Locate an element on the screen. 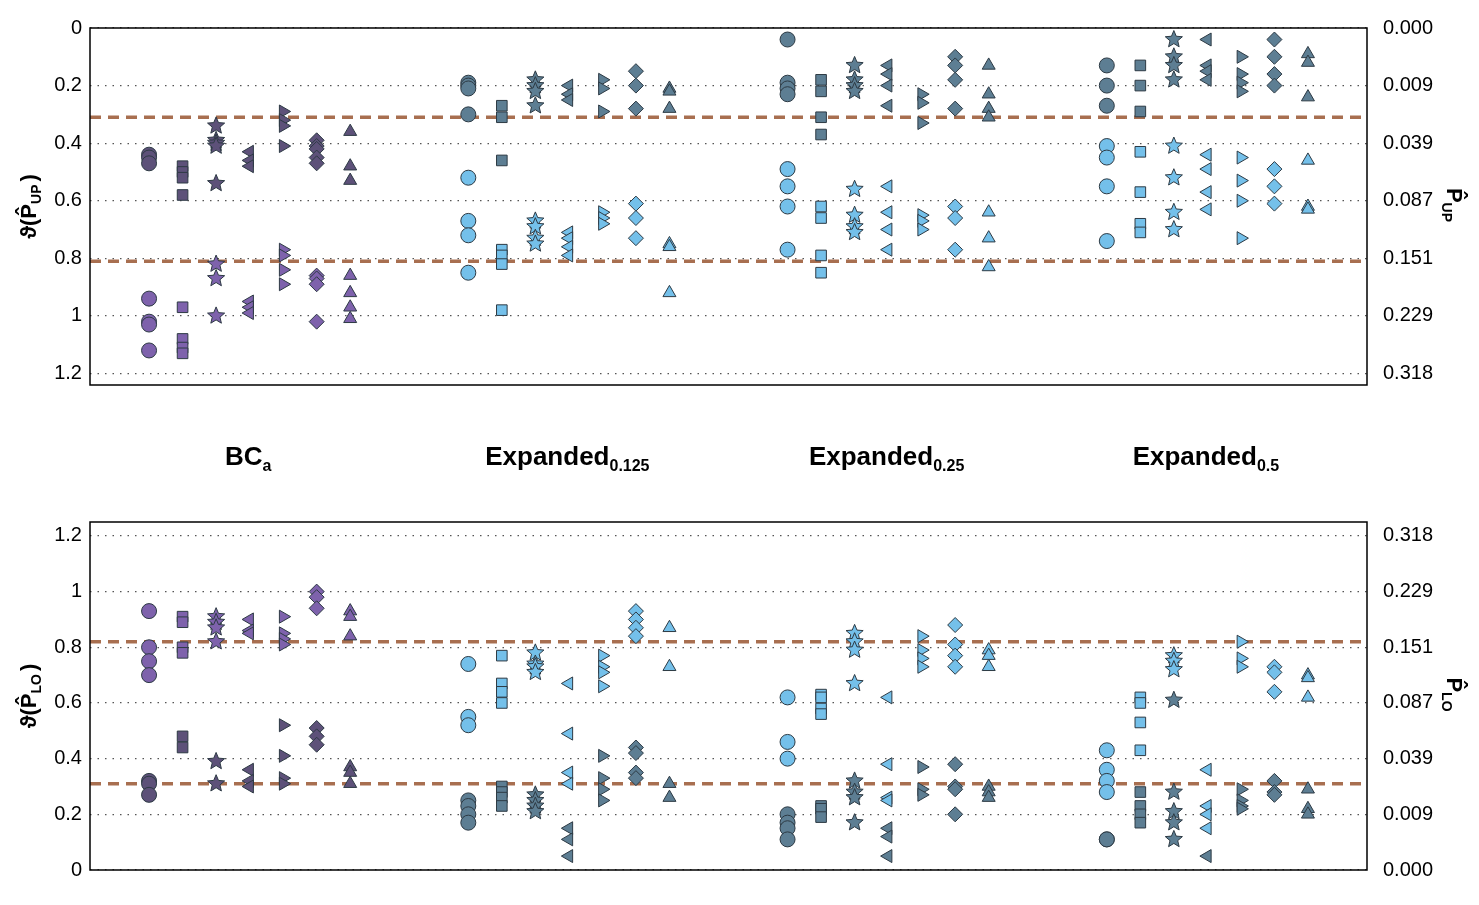 This screenshot has width=1479, height=905. y2-axis-title: P̂UP is located at coordinates (1453, 205).